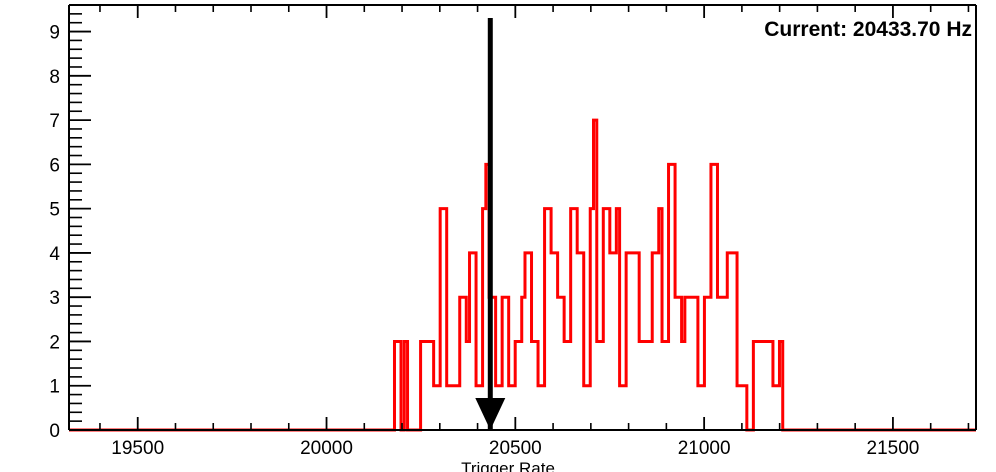  What do you see at coordinates (704, 448) in the screenshot?
I see `x-tick-label-21000: 21000` at bounding box center [704, 448].